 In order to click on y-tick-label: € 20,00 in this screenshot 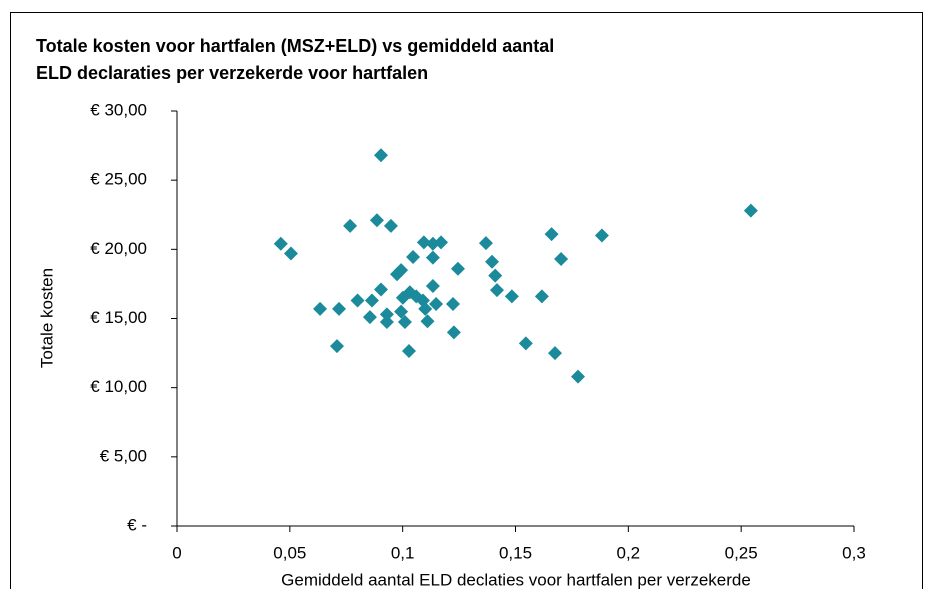, I will do `click(118, 248)`.